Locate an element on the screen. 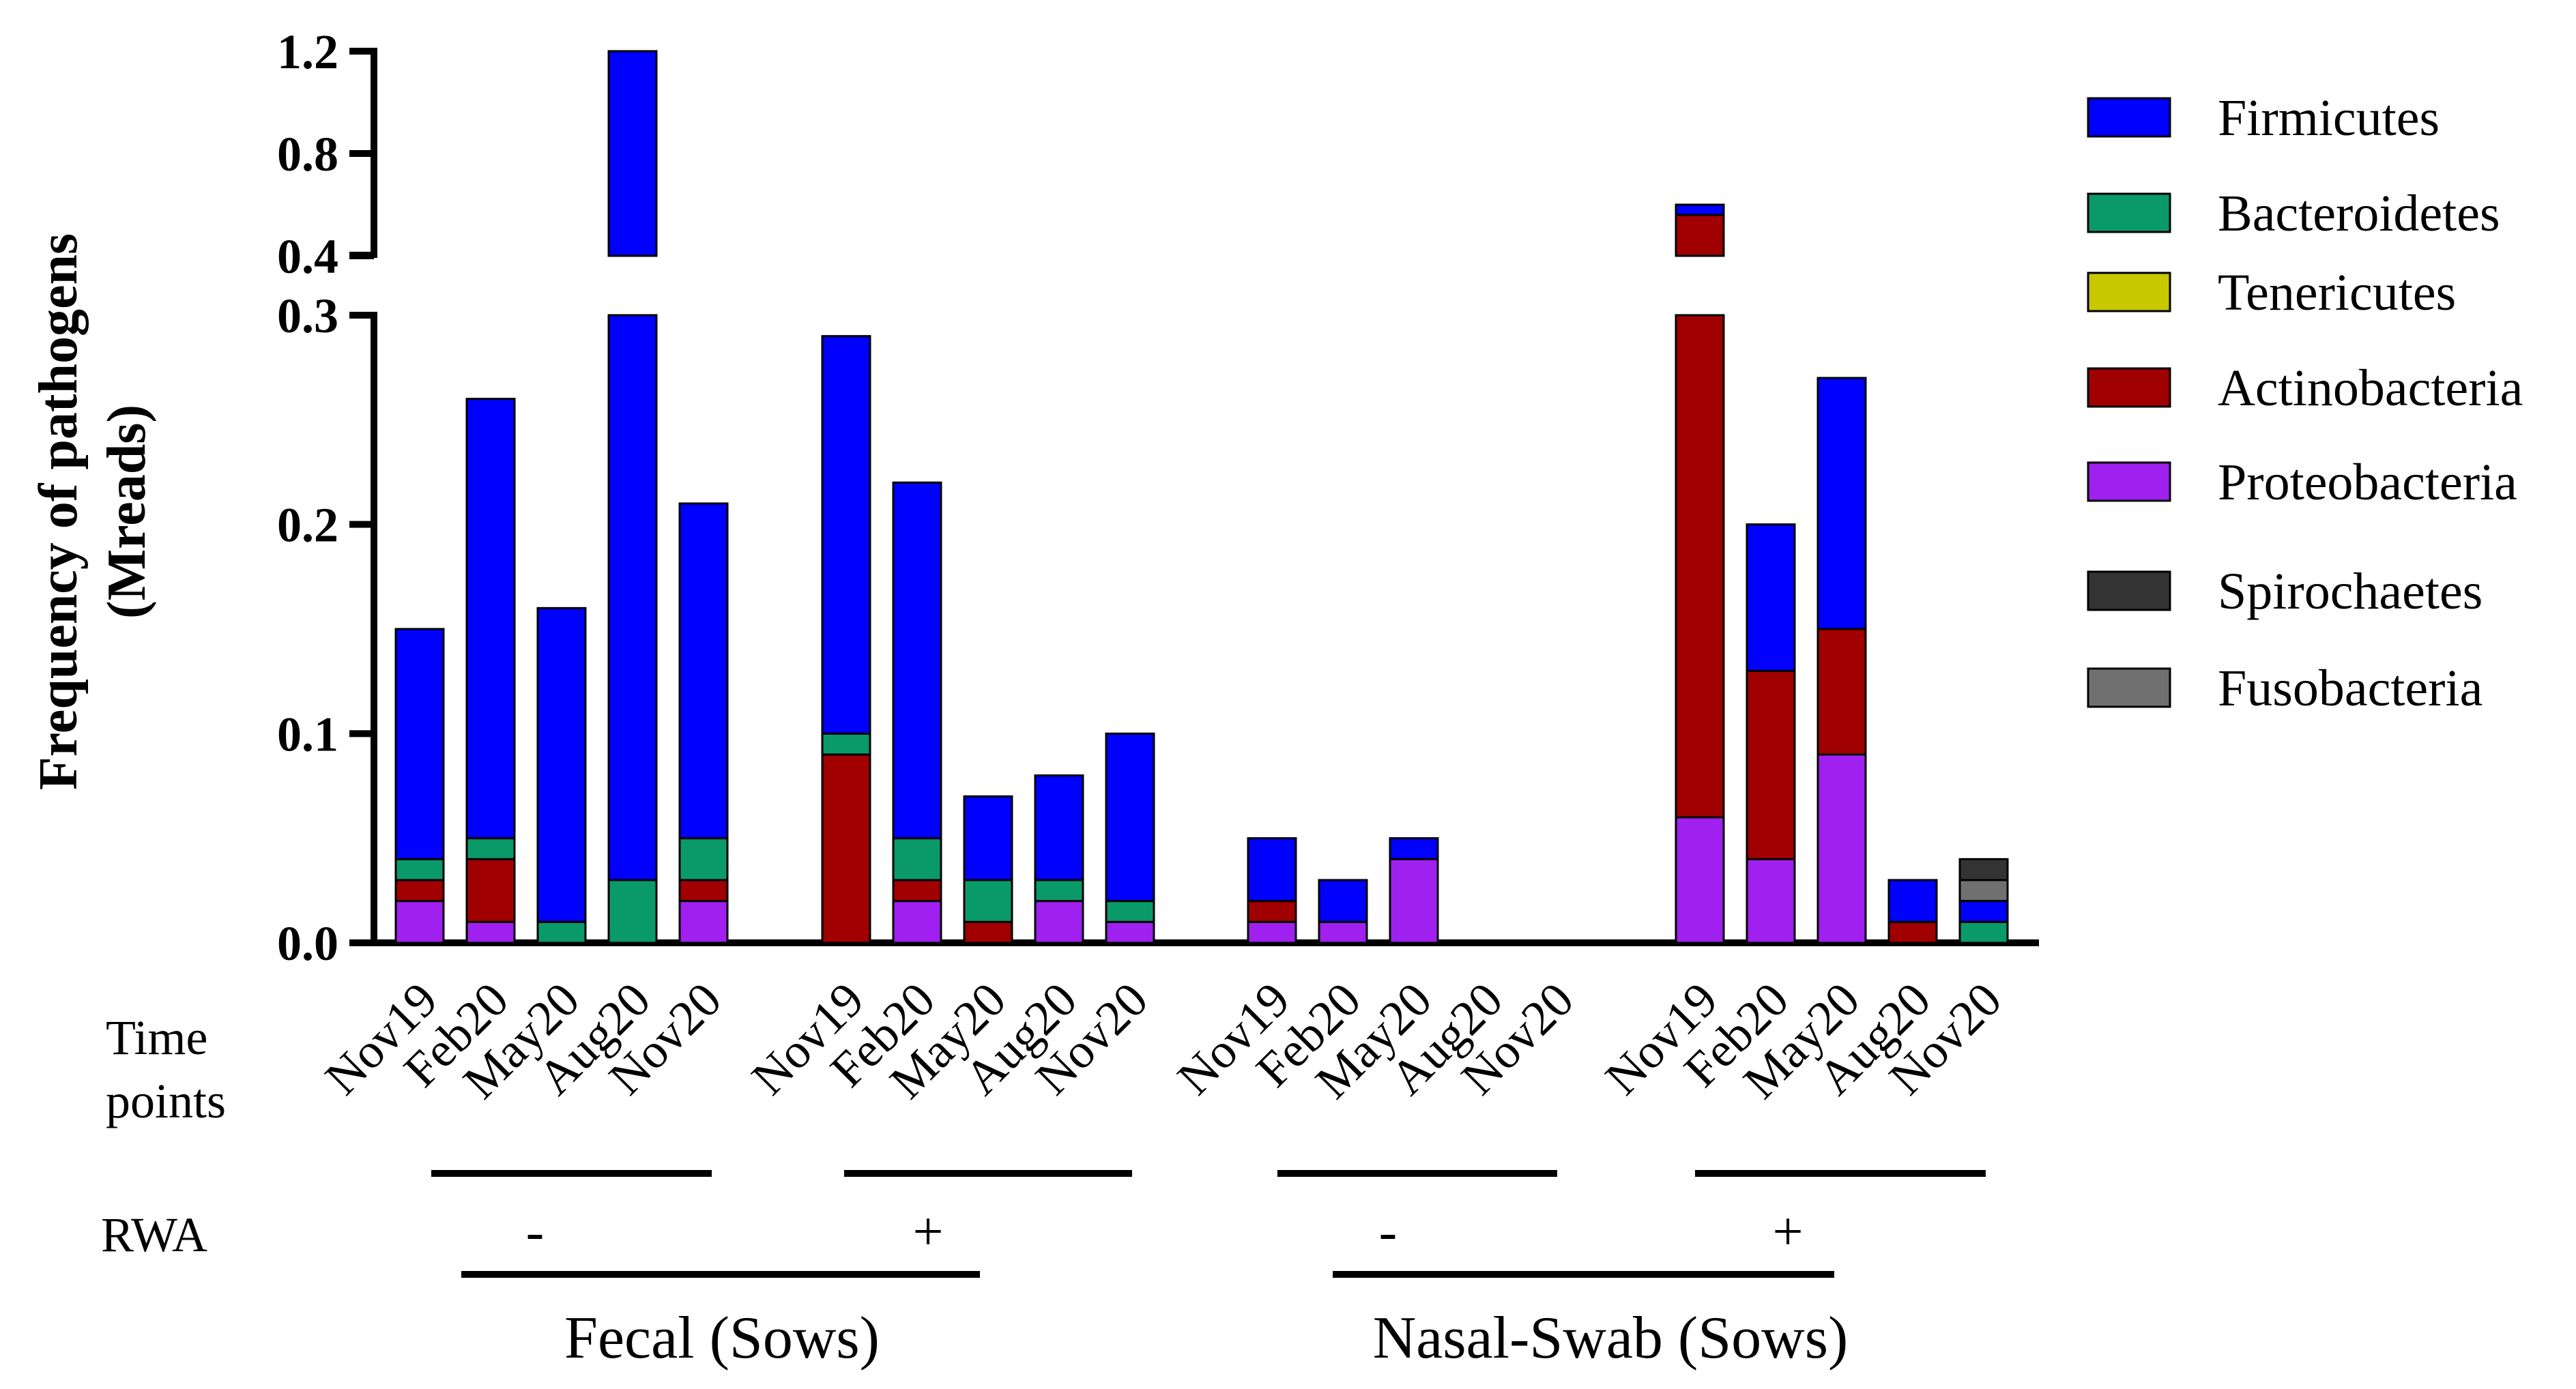 This screenshot has width=2576, height=1389. legend-swatch-proteobacteria is located at coordinates (2129, 481).